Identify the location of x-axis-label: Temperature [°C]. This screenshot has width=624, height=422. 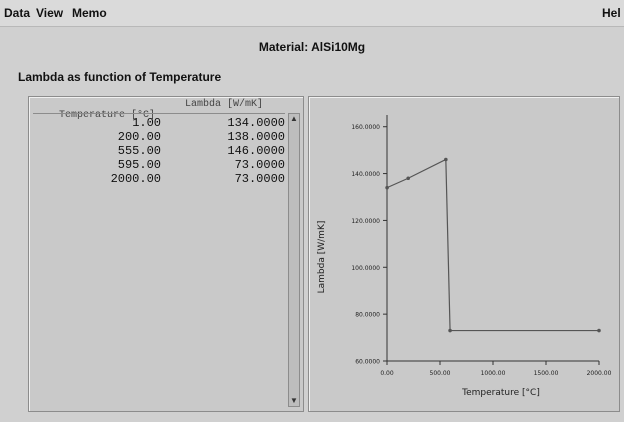
(500, 393).